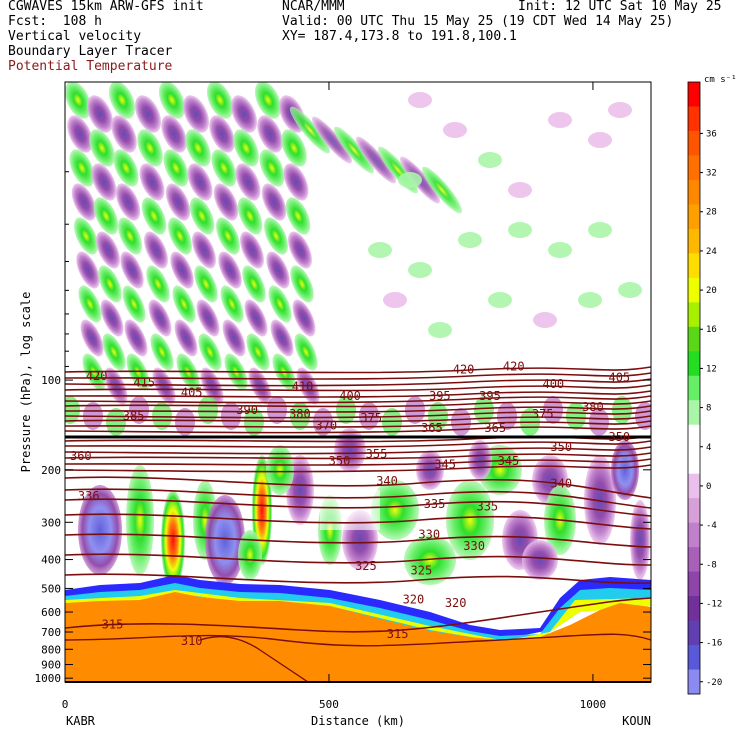 The width and height of the screenshot is (740, 740). I want to click on theta-contour-label: 315, so click(113, 624).